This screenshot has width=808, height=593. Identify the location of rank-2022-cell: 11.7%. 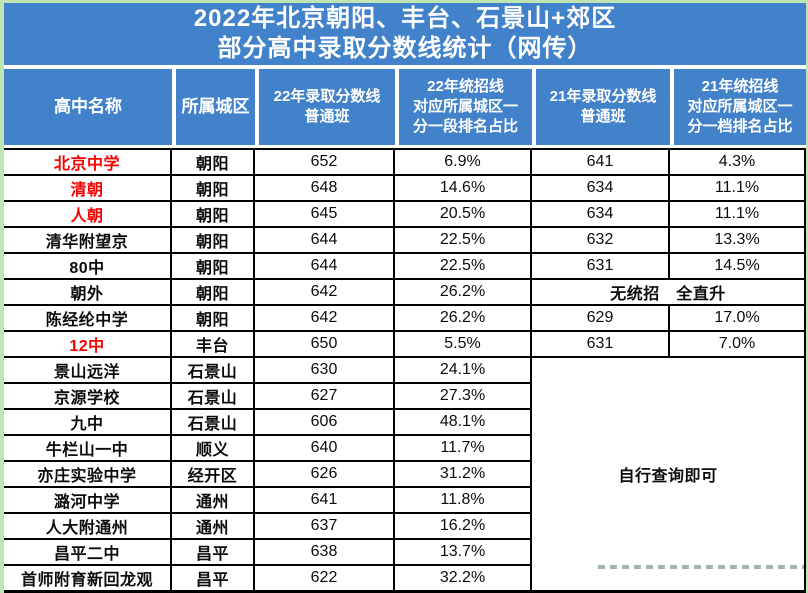
(463, 449).